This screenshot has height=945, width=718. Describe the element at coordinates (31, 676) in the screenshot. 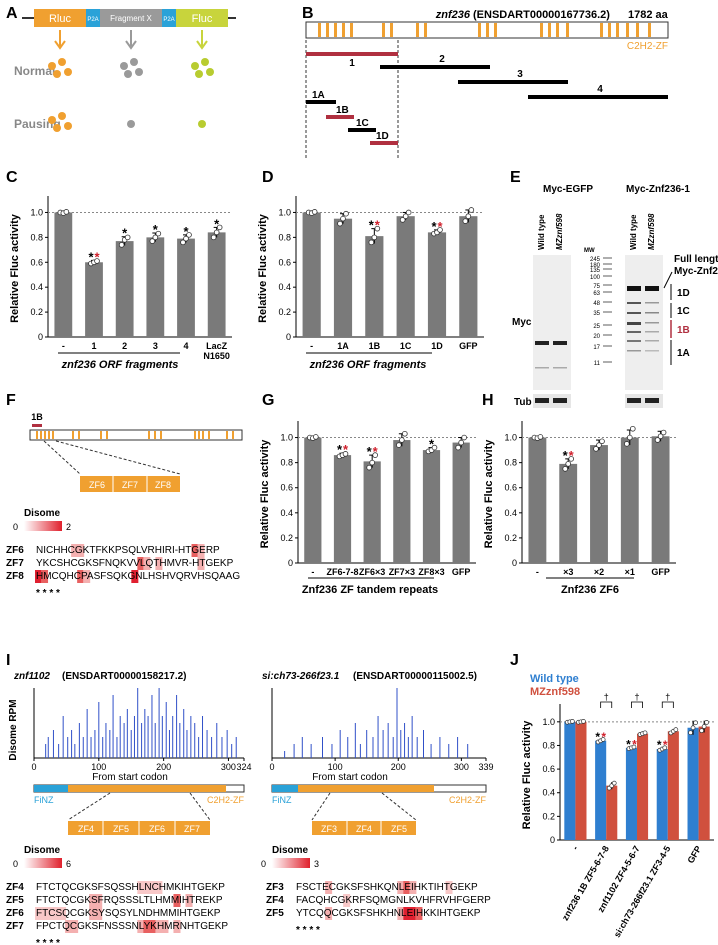

I see `i-left-gene: znf1102` at that location.